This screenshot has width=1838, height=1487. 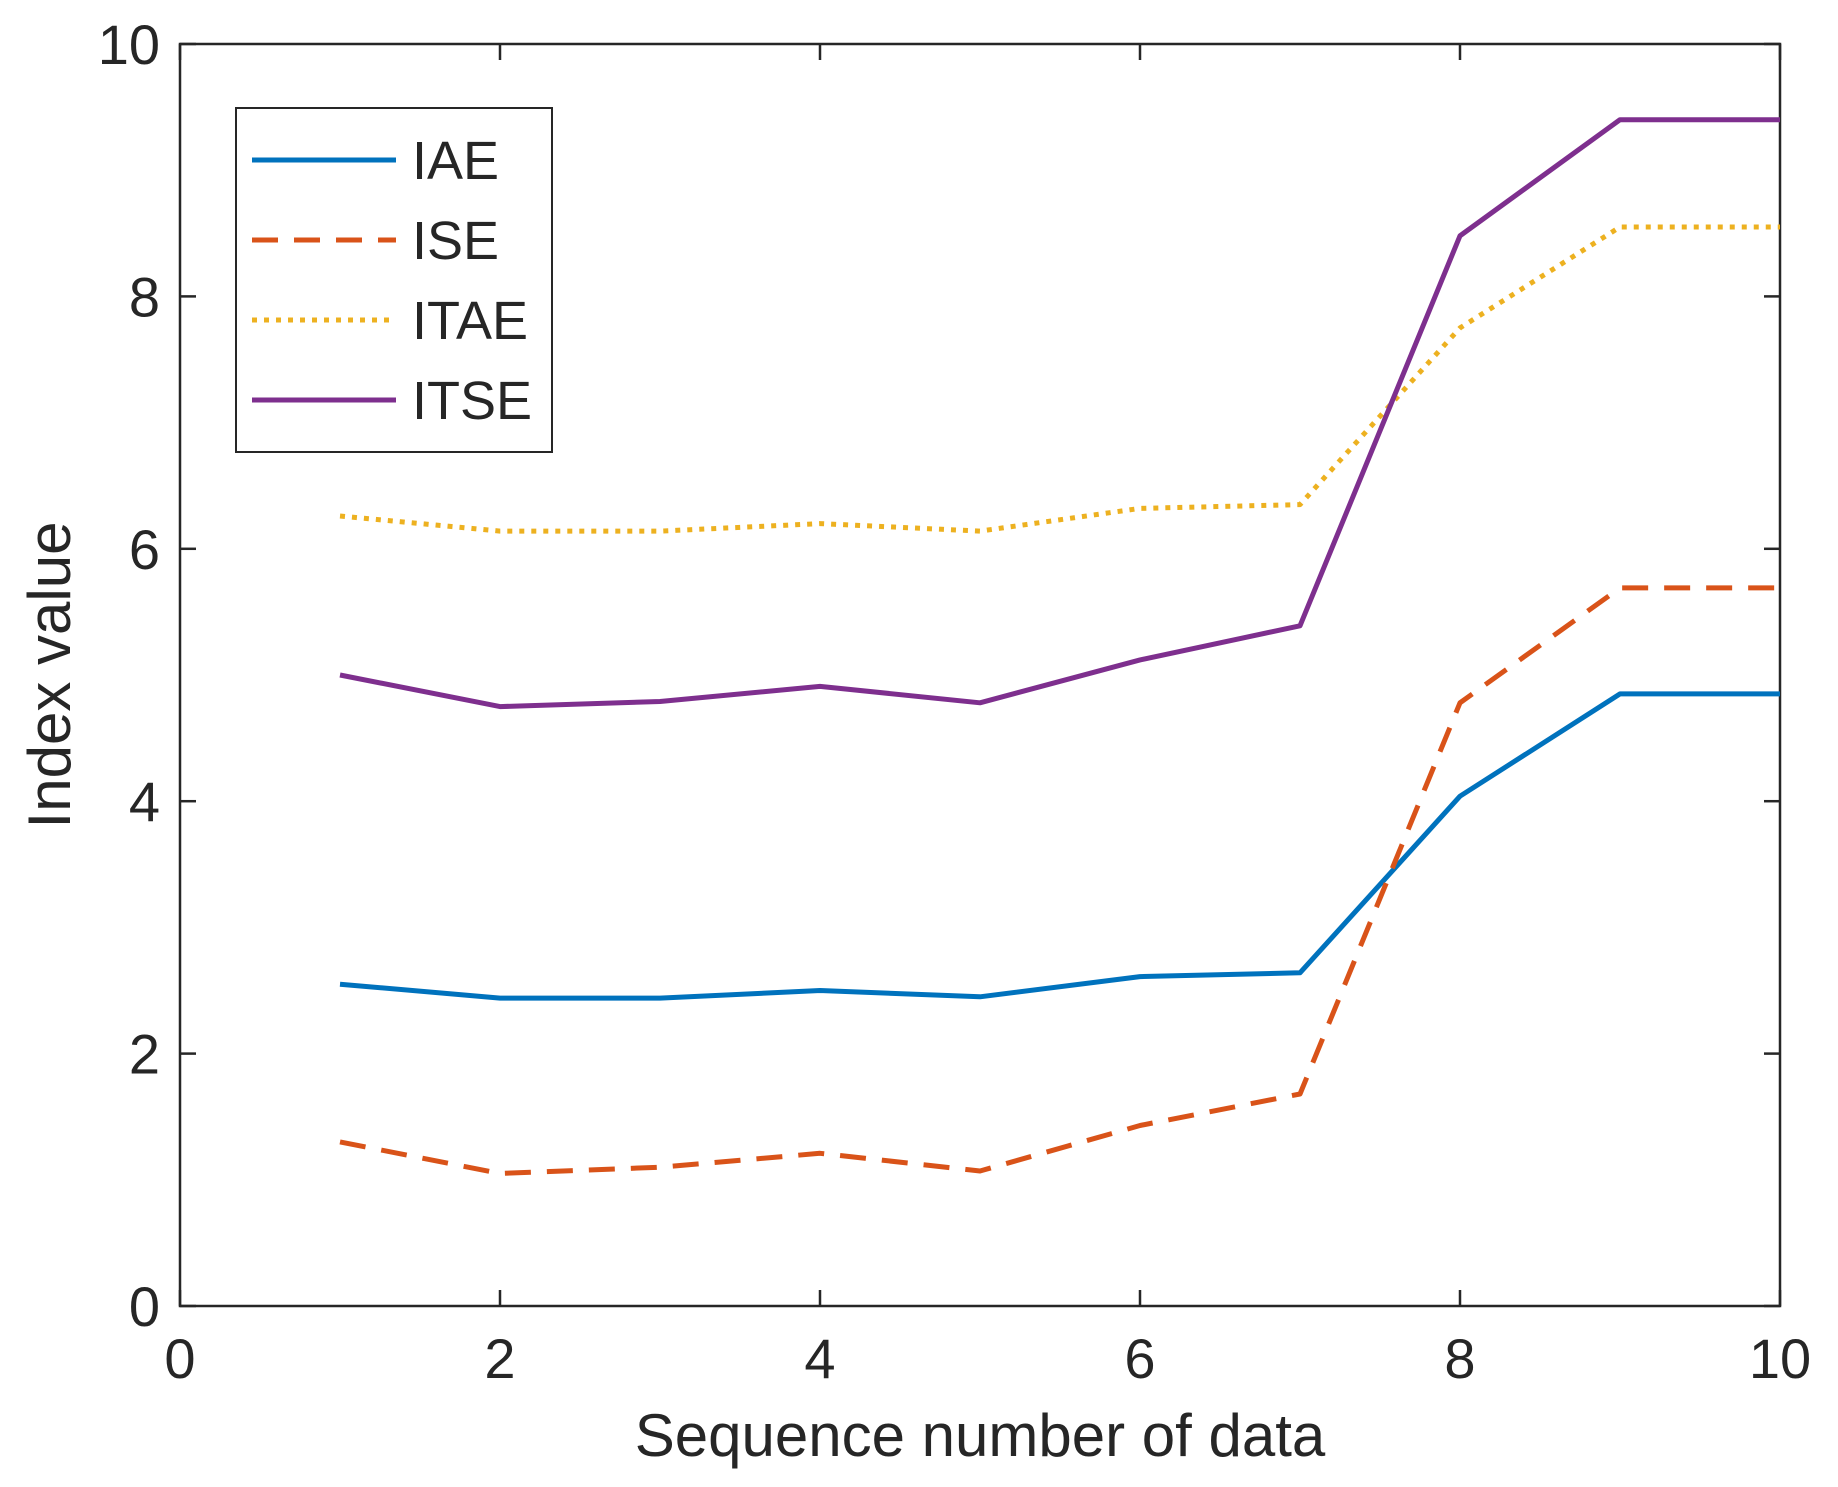 I want to click on legend-box, so click(x=394, y=280).